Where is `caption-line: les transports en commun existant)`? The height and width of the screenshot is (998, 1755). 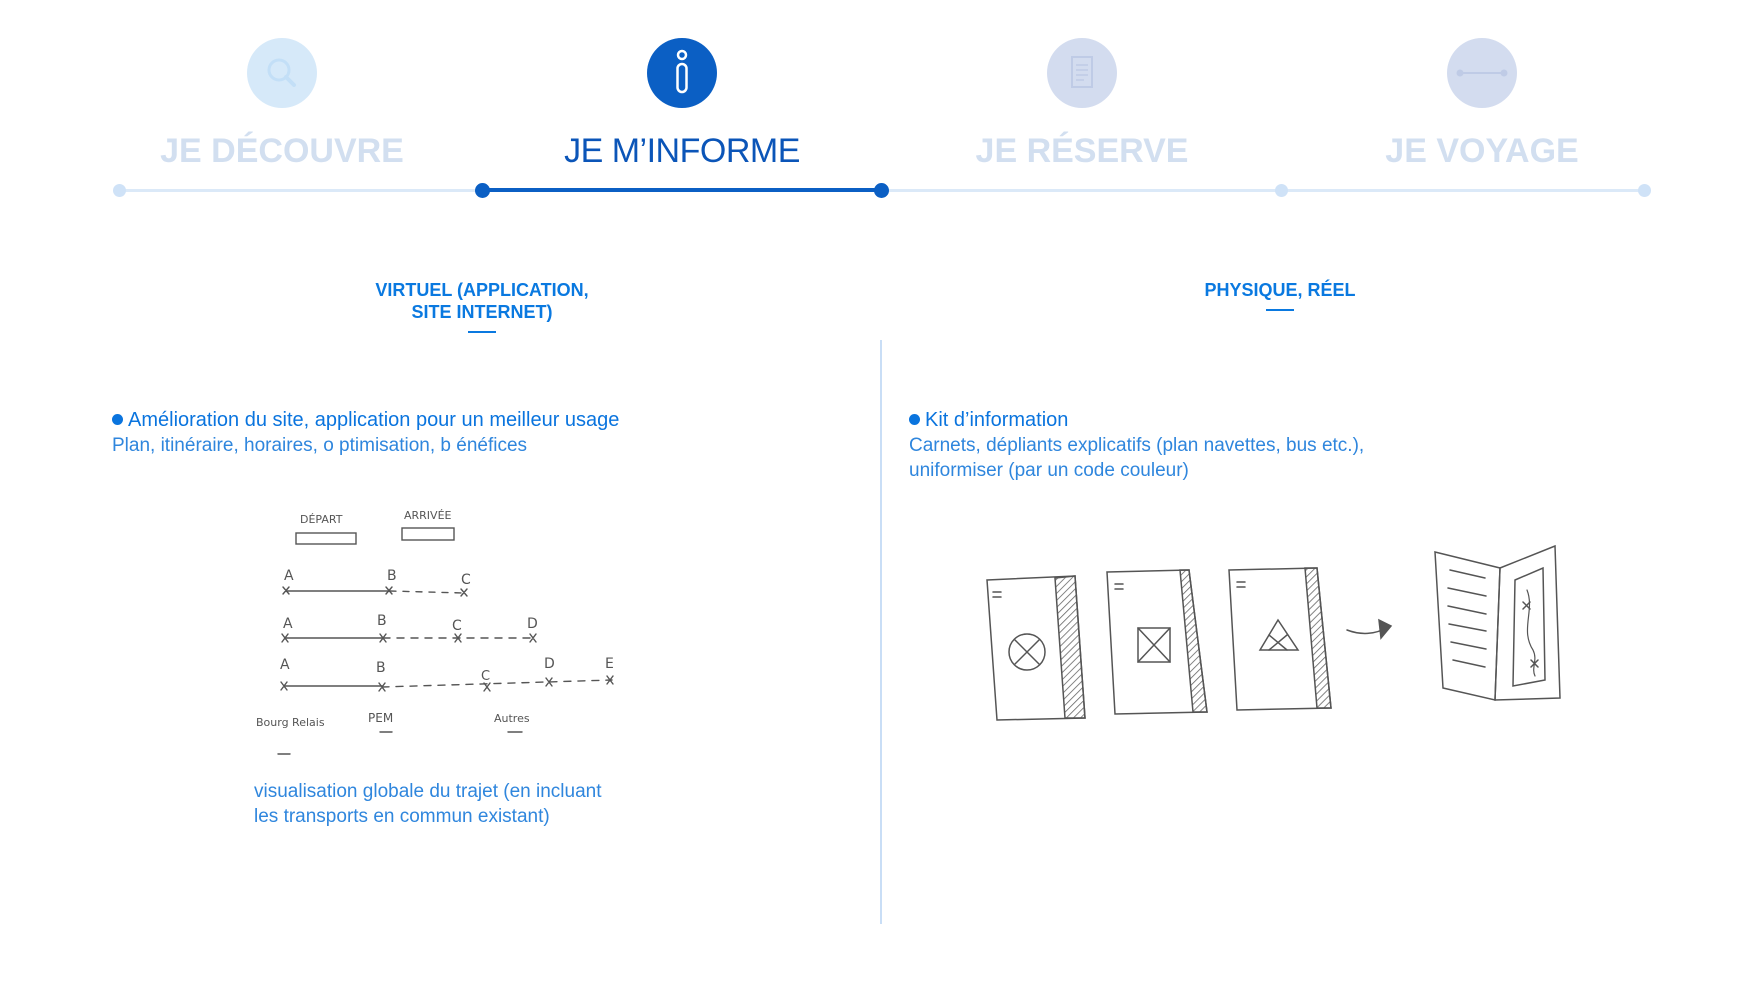 caption-line: les transports en commun existant) is located at coordinates (402, 816).